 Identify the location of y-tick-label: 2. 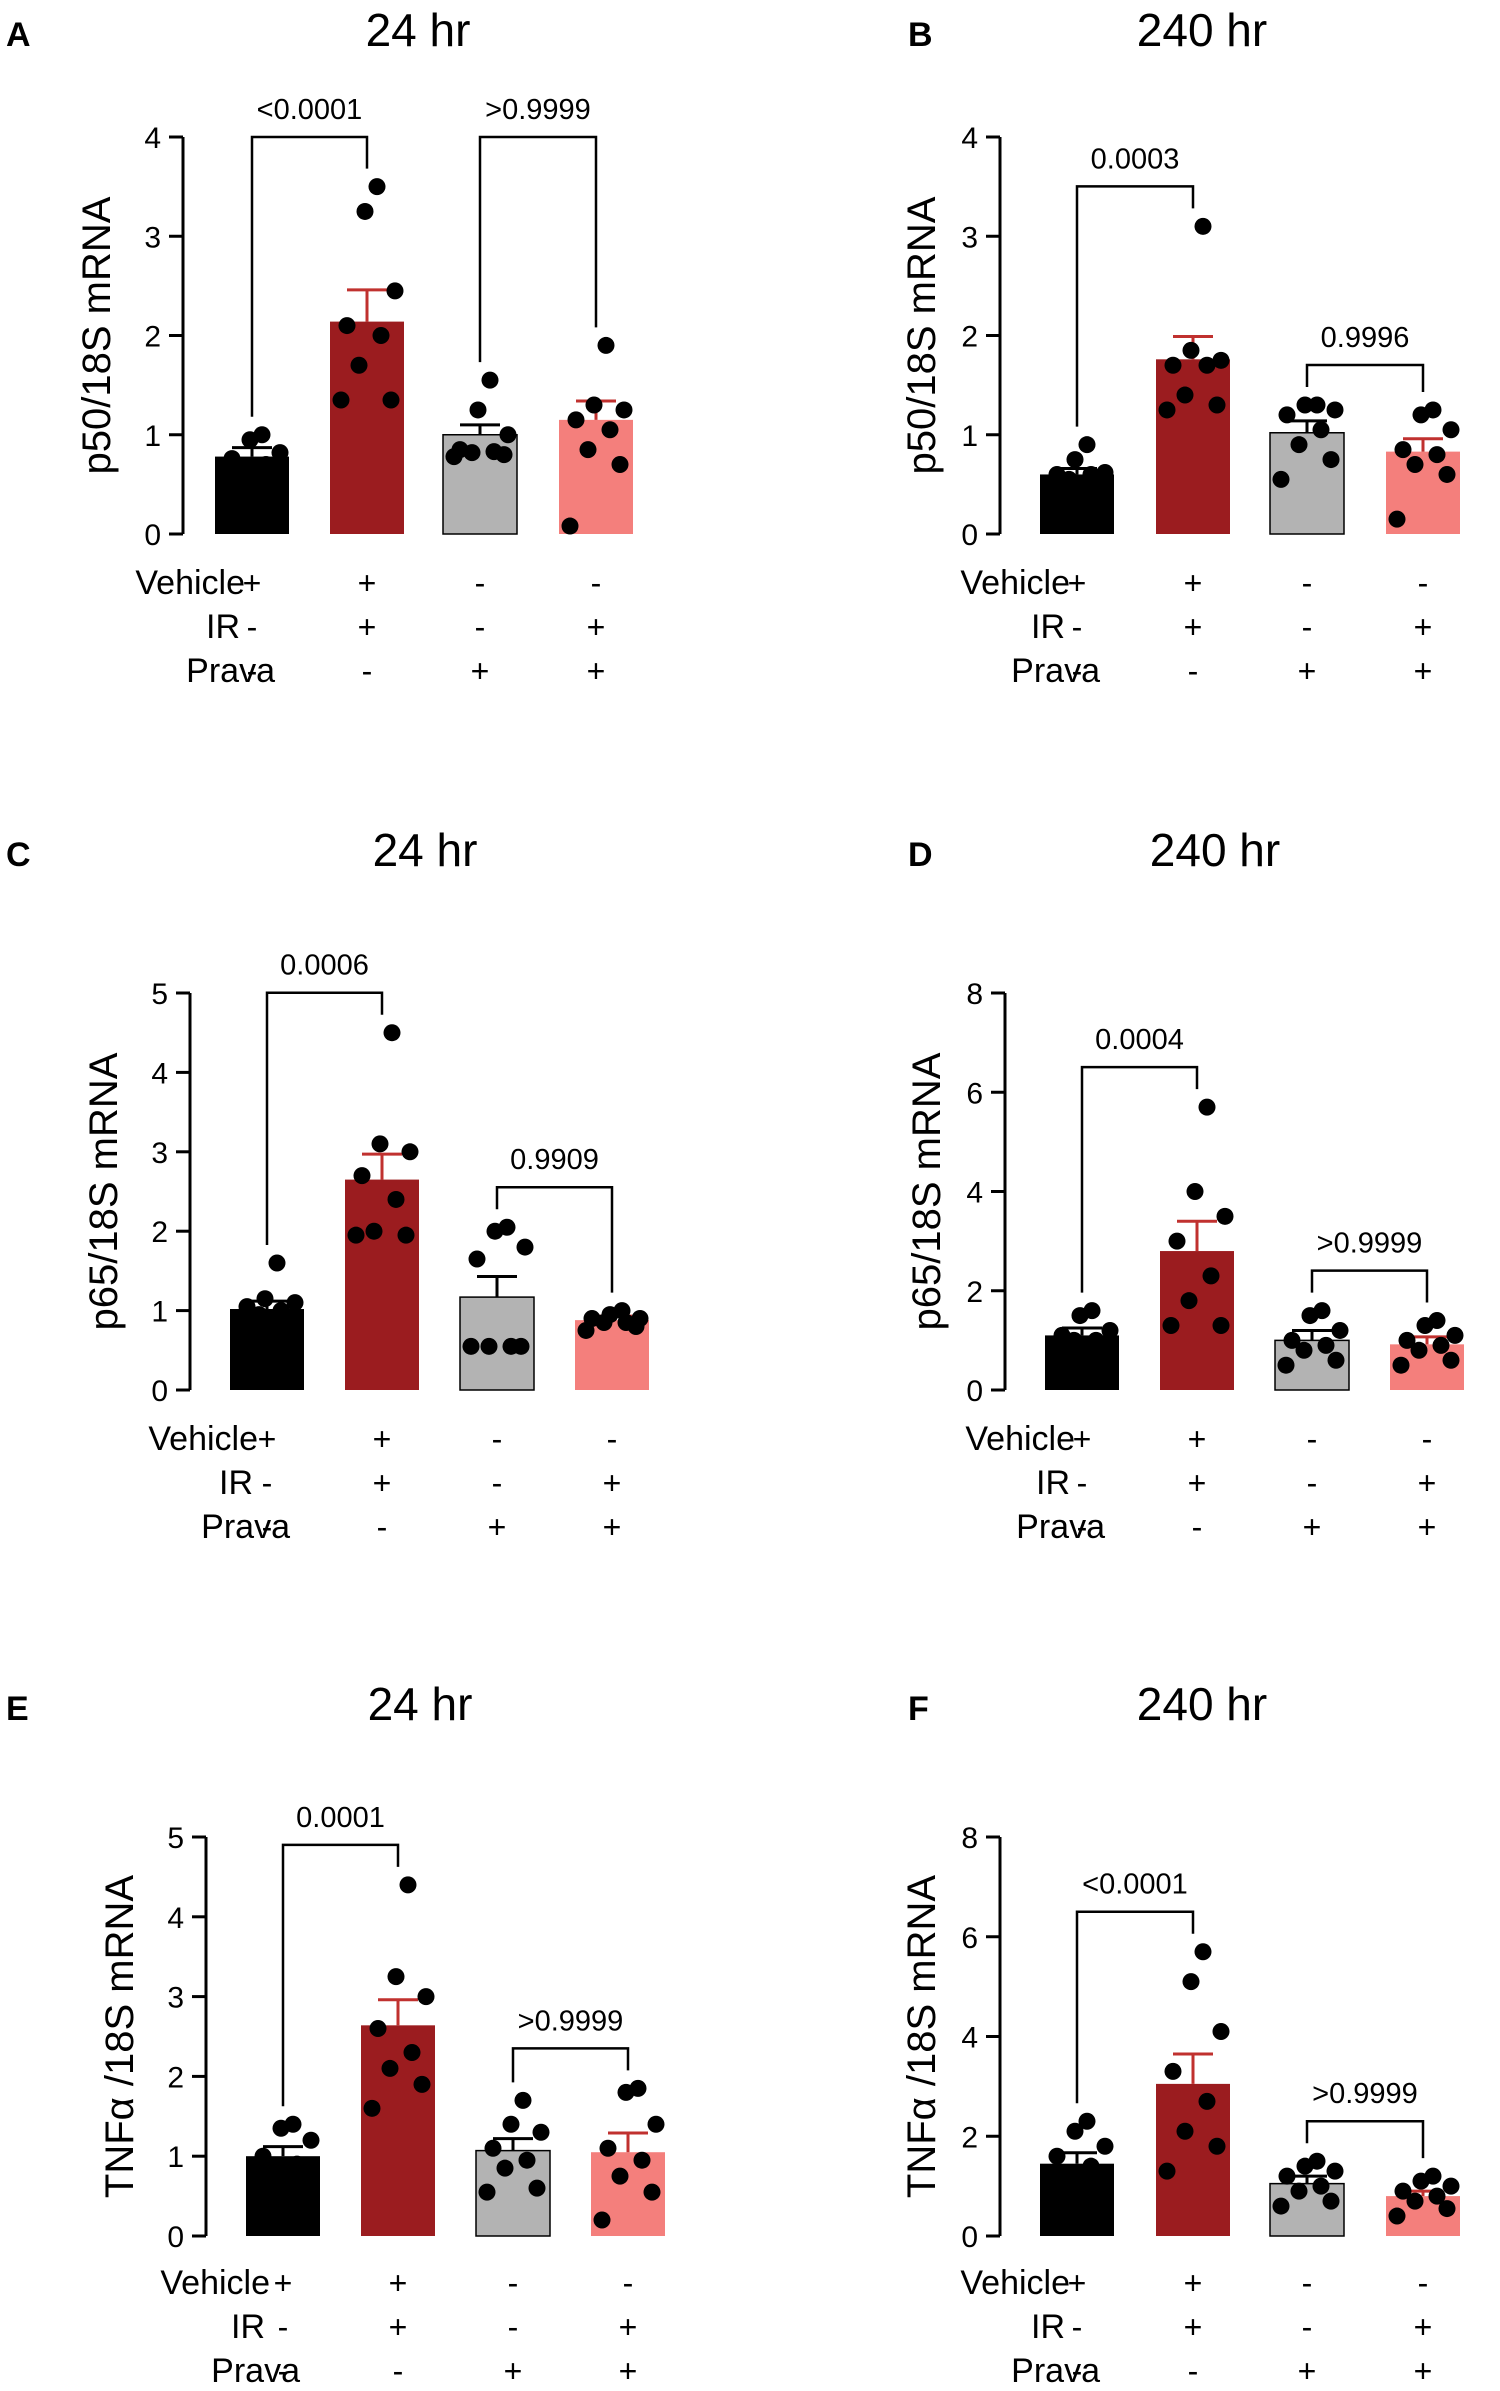
(969, 337).